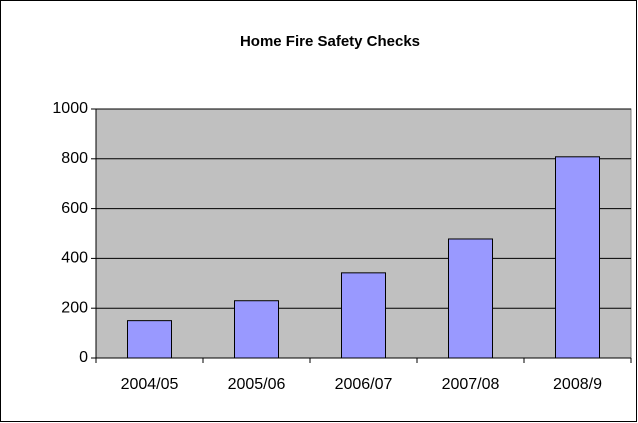  I want to click on y-tick-label: 0, so click(83, 357).